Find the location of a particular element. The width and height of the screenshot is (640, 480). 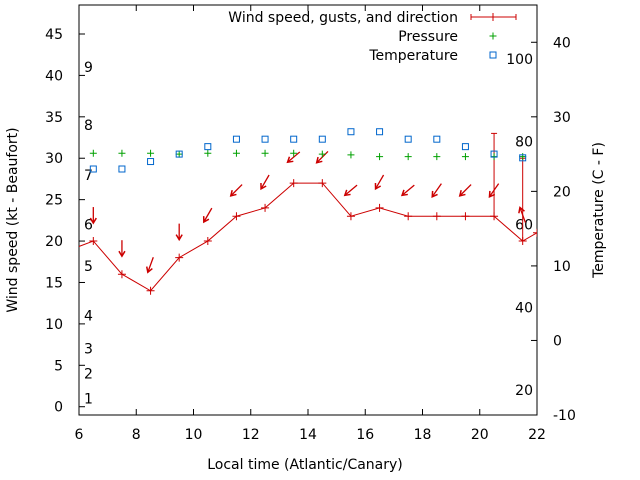

y2-tick-label: -10 is located at coordinates (564, 416).